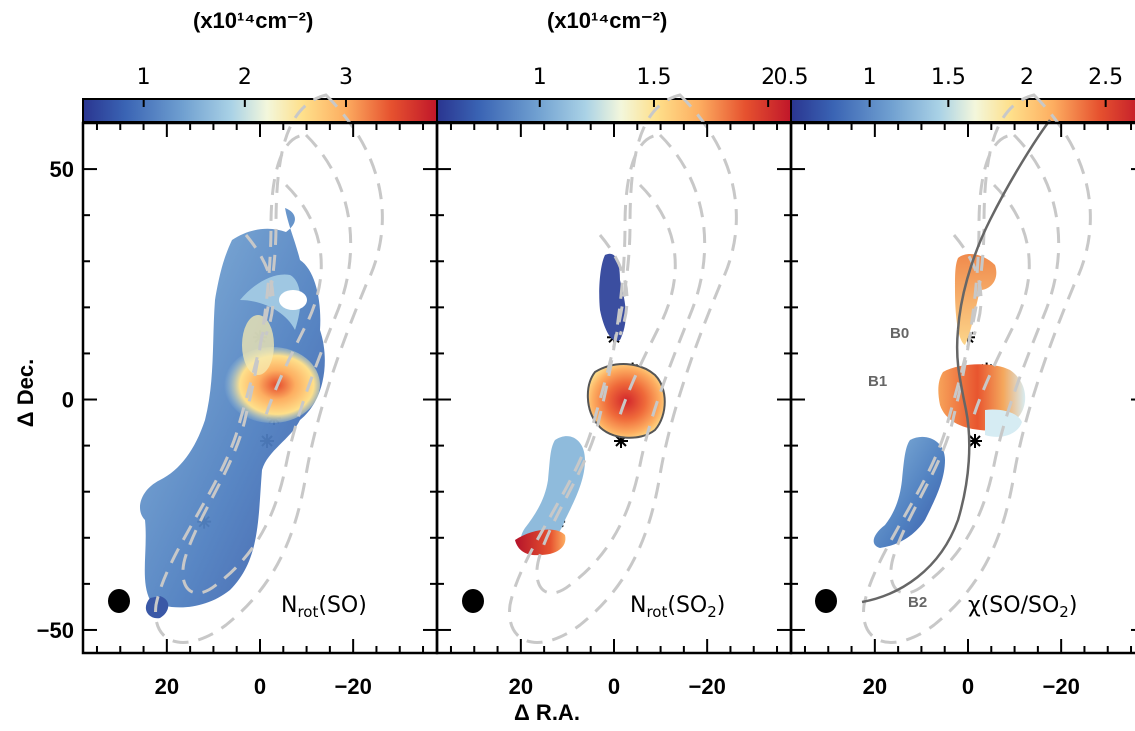 This screenshot has height=731, width=1135. What do you see at coordinates (590, 404) in the screenshot?
I see `panel-2-emission-map` at bounding box center [590, 404].